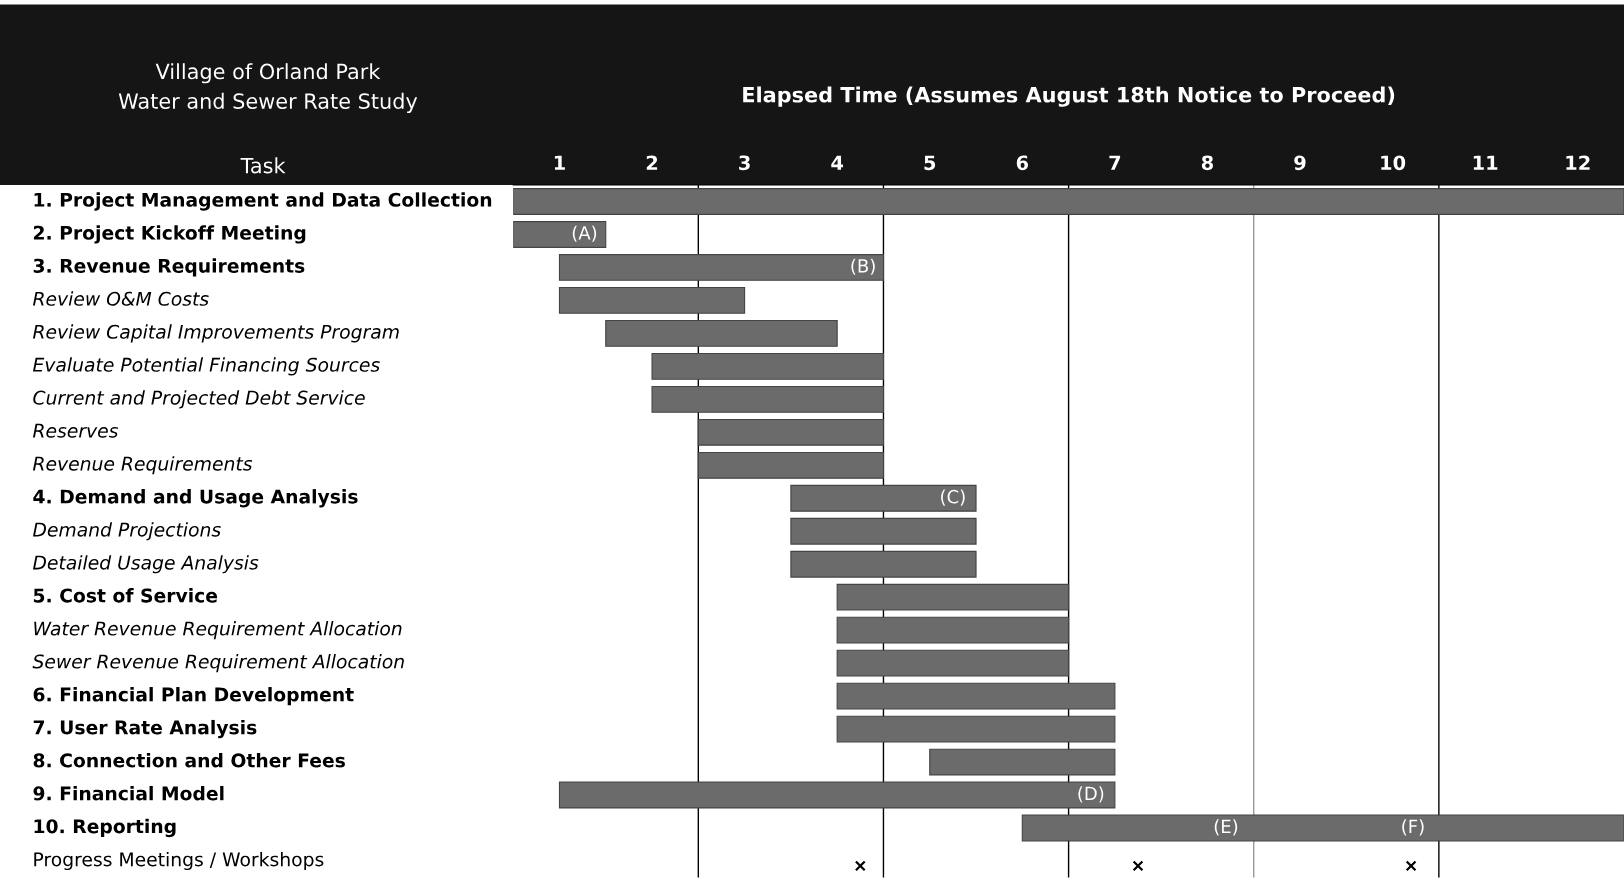  I want to click on y-tick-label: Revenue Requirements, so click(142, 465).